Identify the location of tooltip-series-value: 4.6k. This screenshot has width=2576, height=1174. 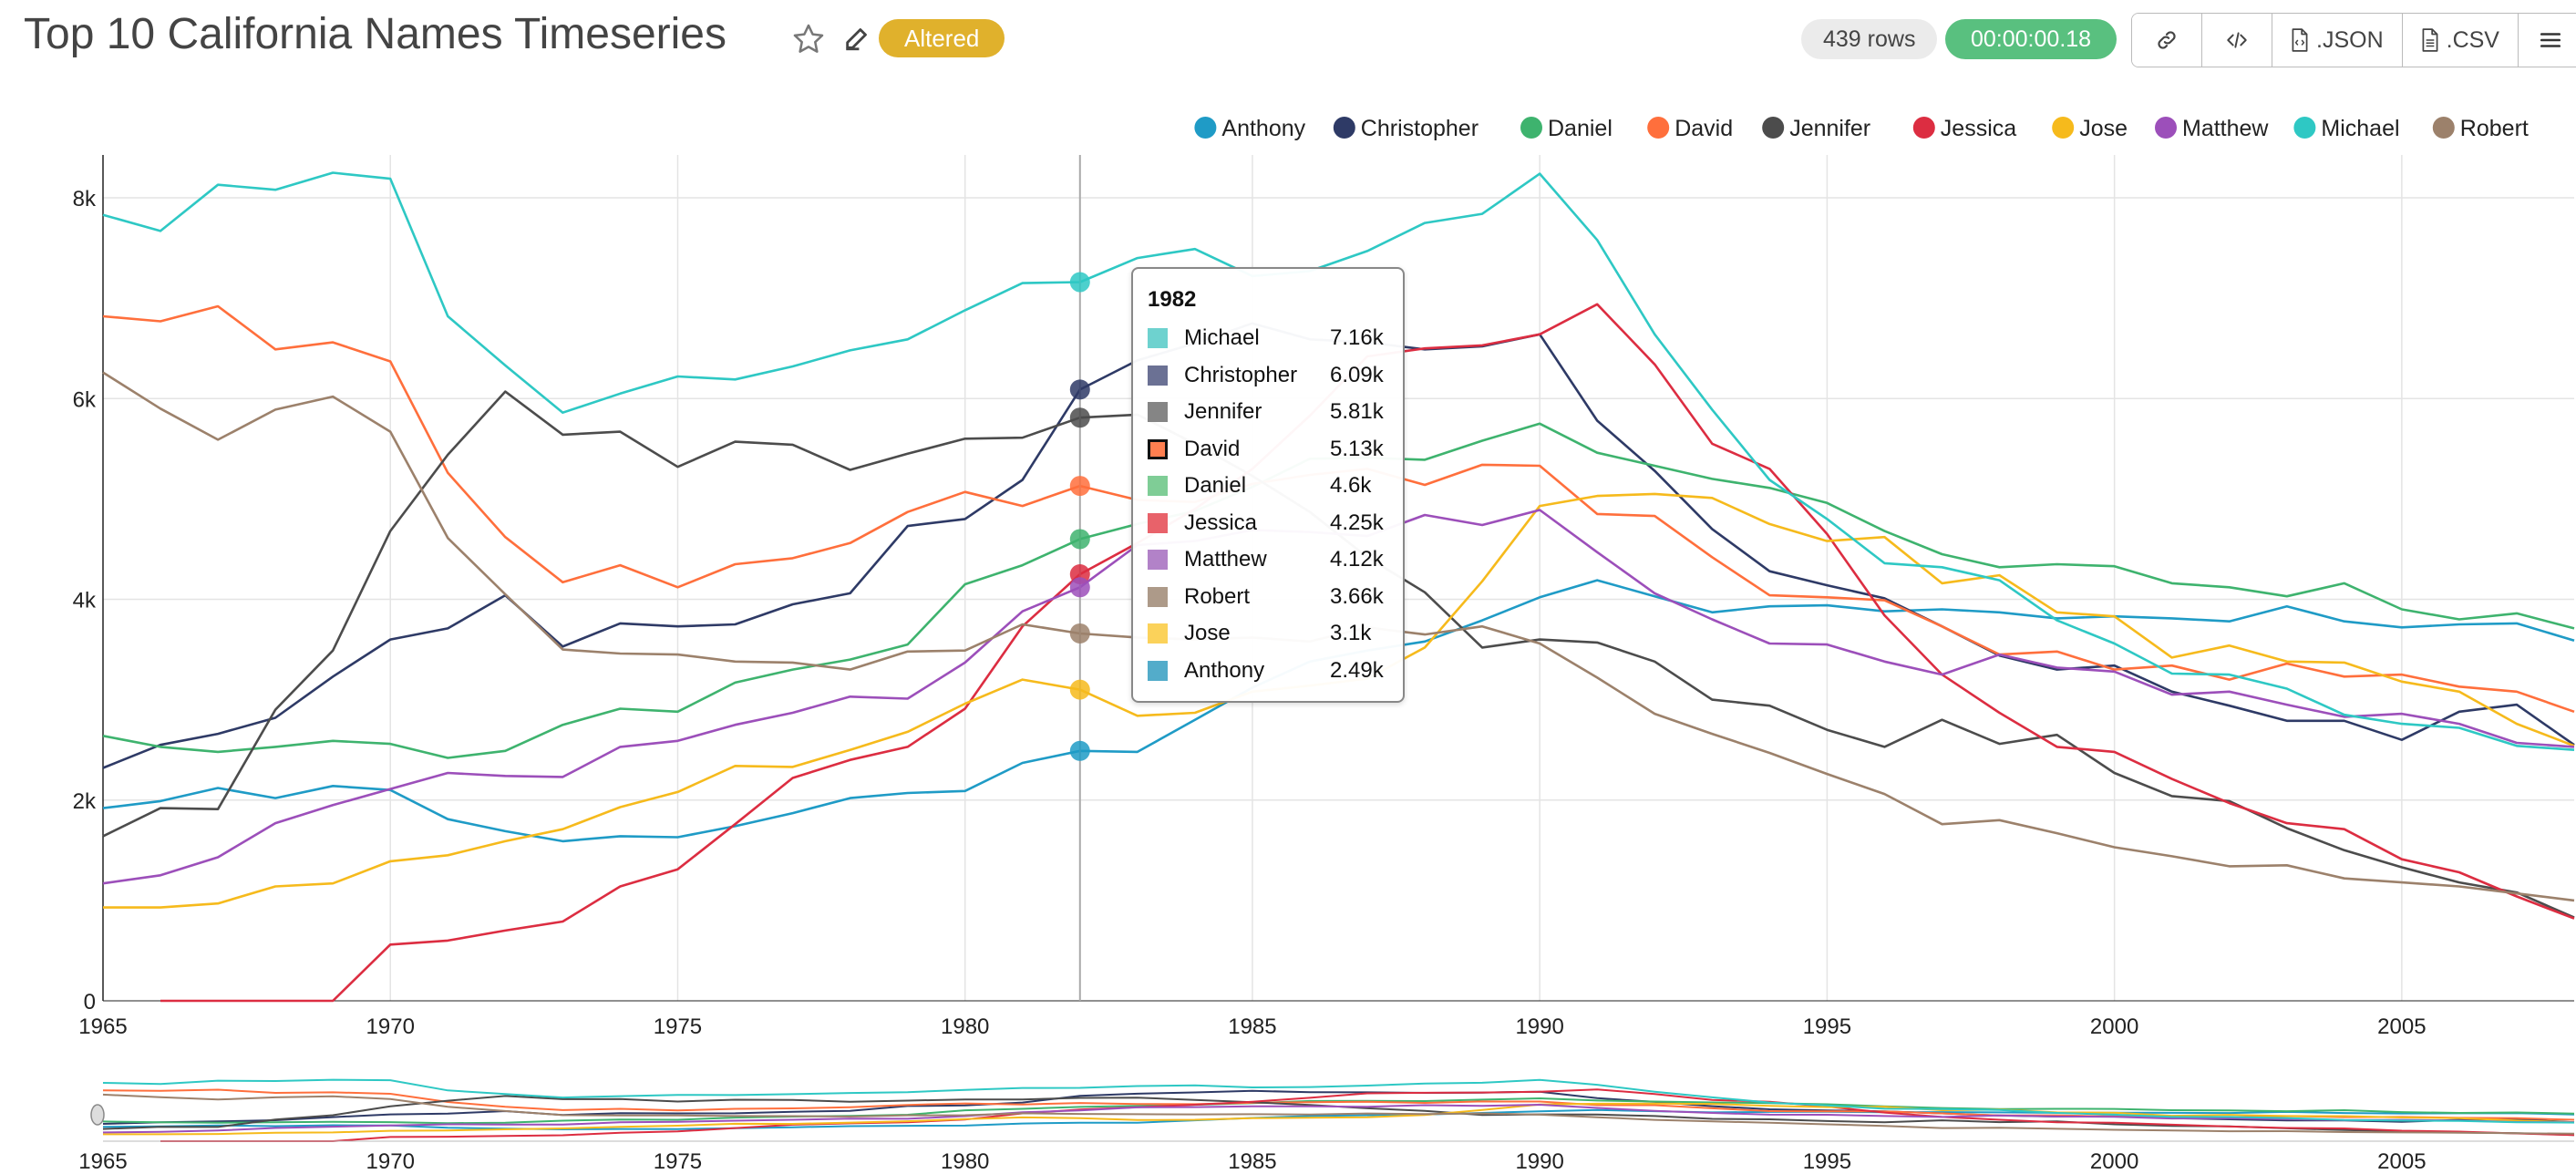
(1351, 485).